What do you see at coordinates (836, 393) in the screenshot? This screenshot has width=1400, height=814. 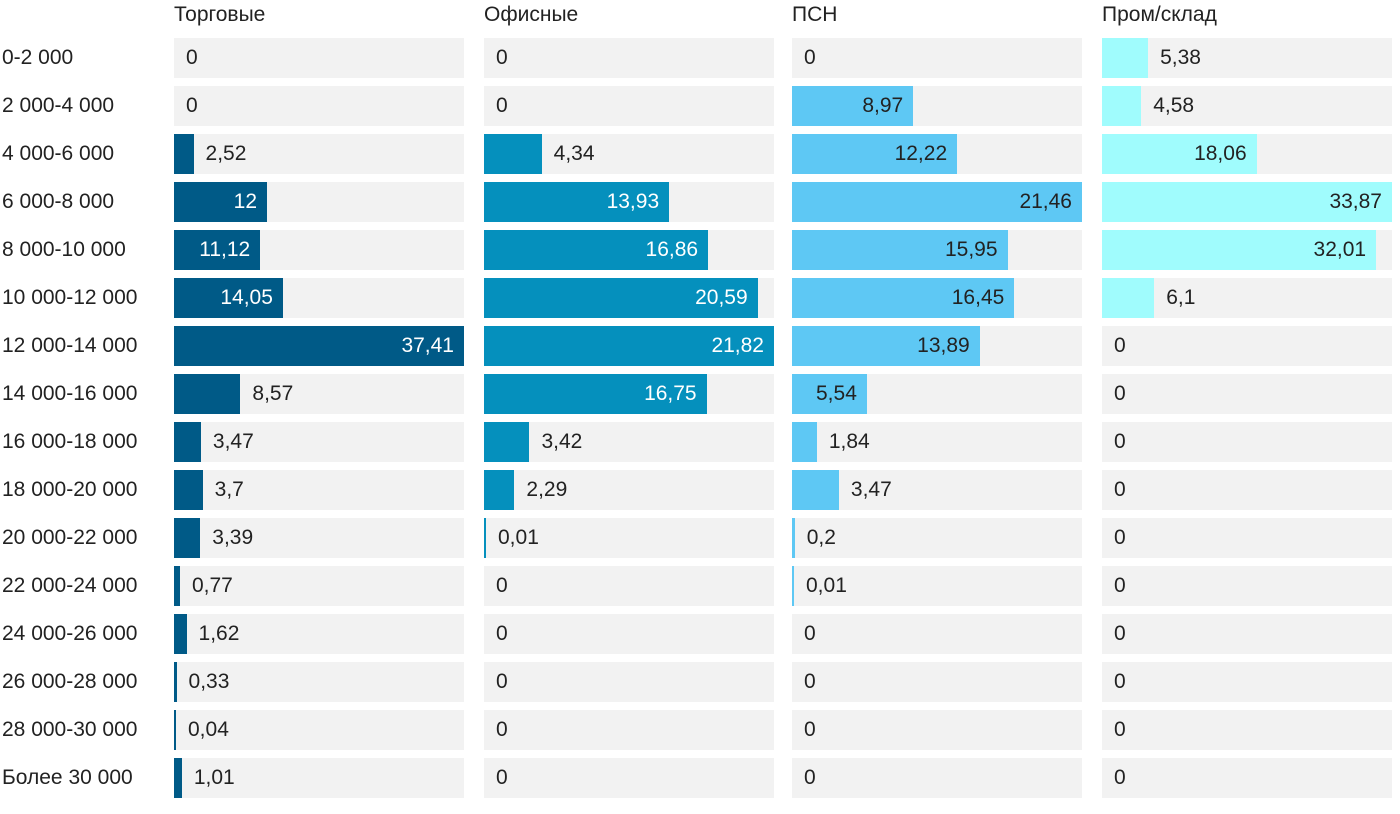 I see `data-label: 5,54` at bounding box center [836, 393].